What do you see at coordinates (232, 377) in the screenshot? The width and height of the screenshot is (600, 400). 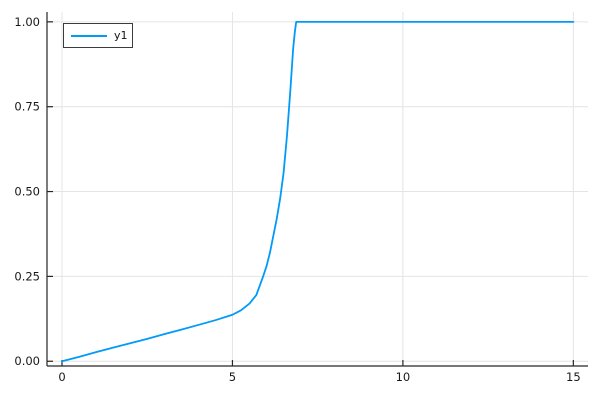 I see `x-tick-label: 5` at bounding box center [232, 377].